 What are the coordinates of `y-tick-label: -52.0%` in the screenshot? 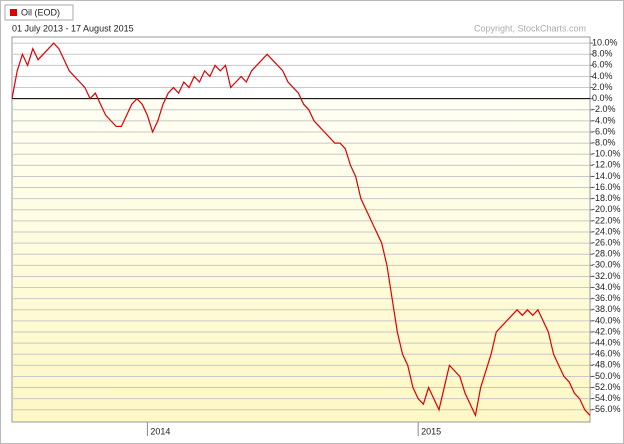 It's located at (606, 387).